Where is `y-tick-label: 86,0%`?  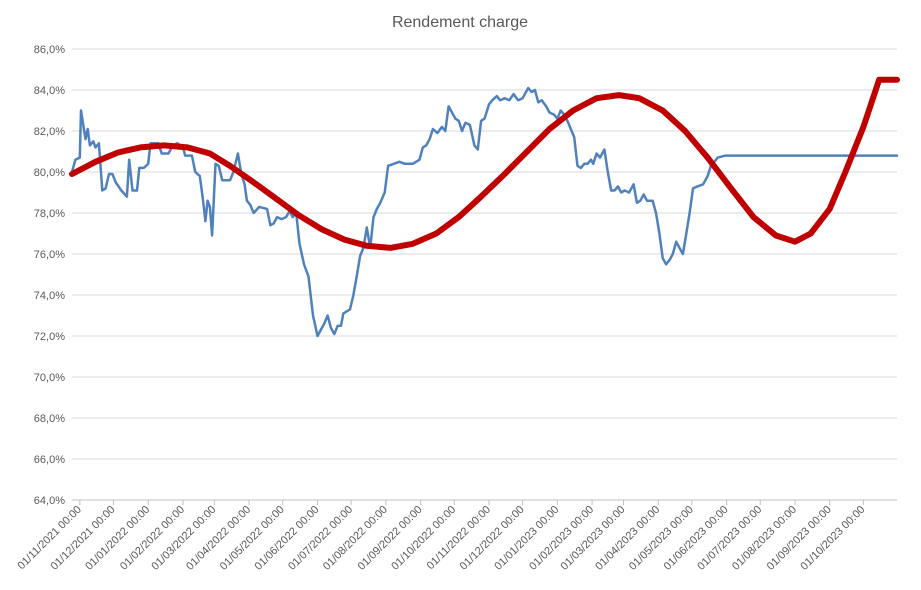
y-tick-label: 86,0% is located at coordinates (49, 50).